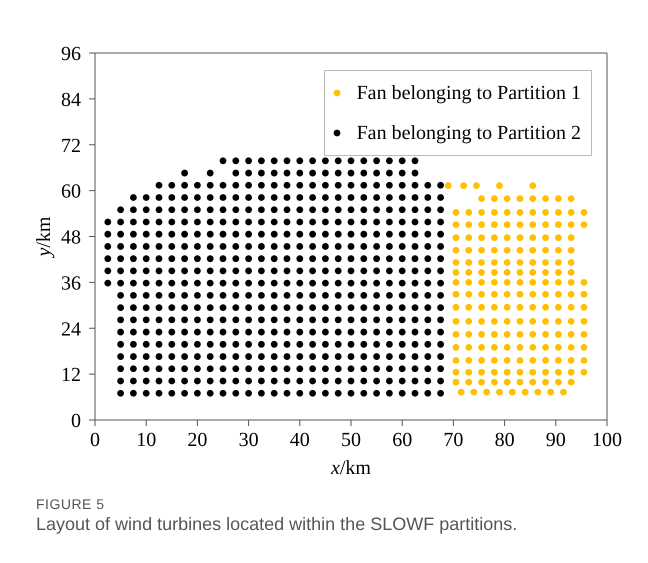  I want to click on text: Layout of wind turbines located within the SLOWF partitions., so click(277, 524).